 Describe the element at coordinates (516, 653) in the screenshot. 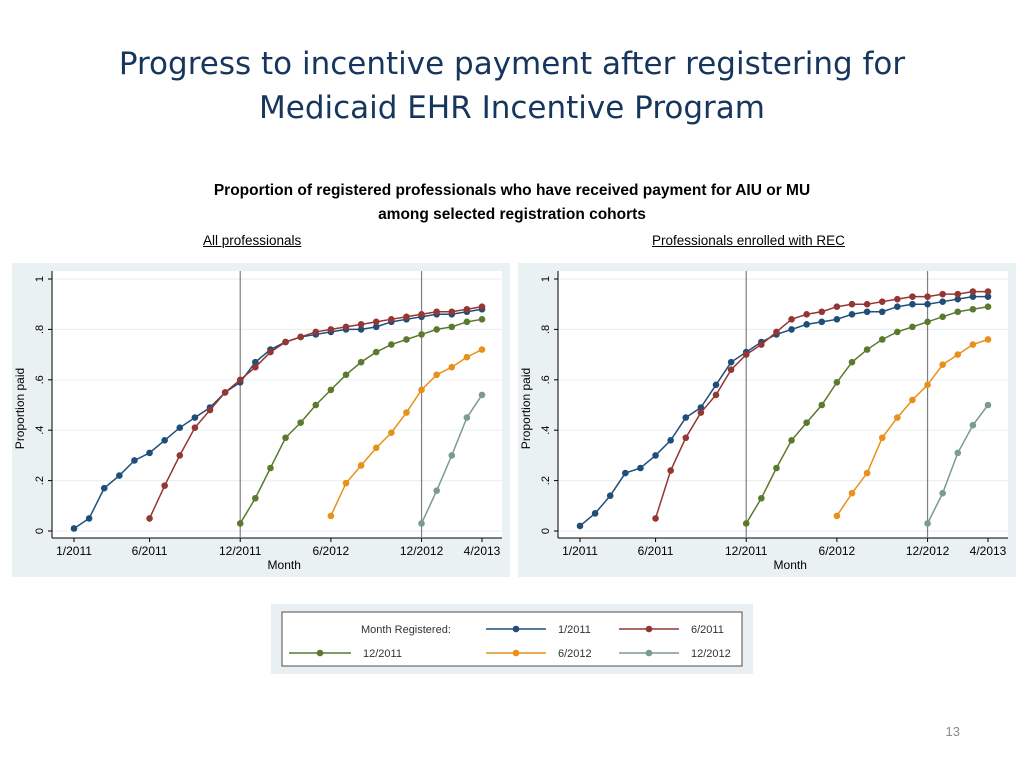

I see `legend-marker-6-2012` at that location.